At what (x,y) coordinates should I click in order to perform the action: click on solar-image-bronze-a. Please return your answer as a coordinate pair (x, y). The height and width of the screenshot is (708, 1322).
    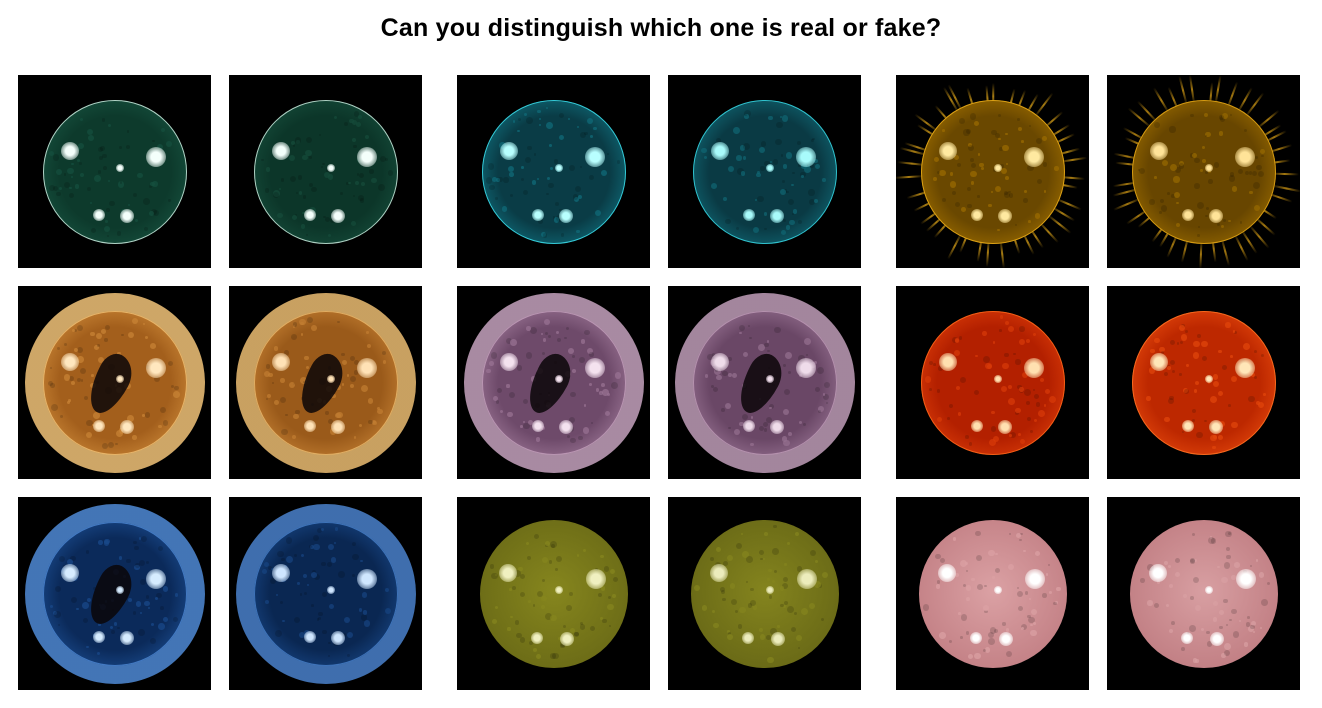
    Looking at the image, I should click on (114, 382).